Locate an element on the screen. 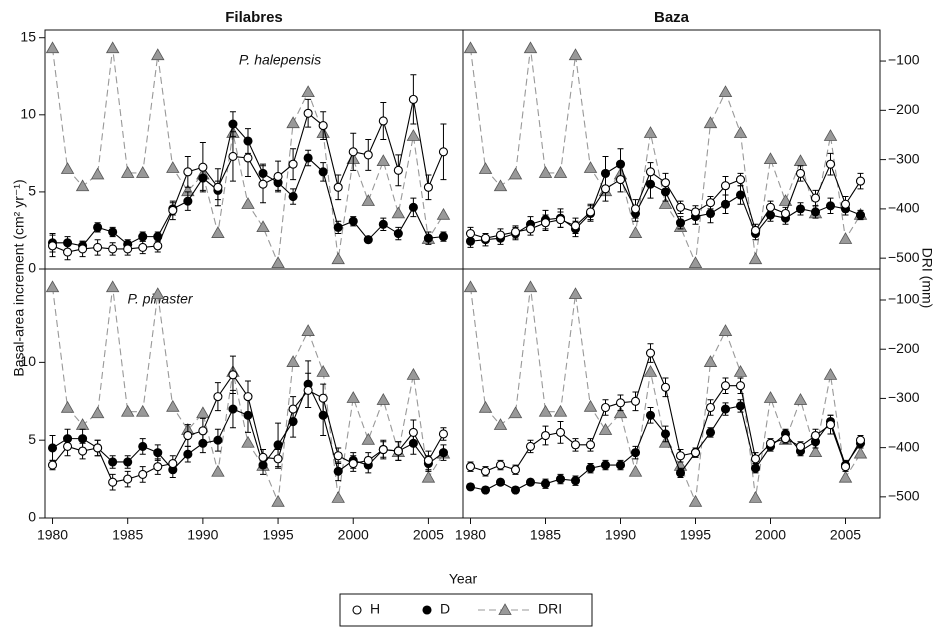 This screenshot has height=630, width=941. legend-marker is located at coordinates (427, 610).